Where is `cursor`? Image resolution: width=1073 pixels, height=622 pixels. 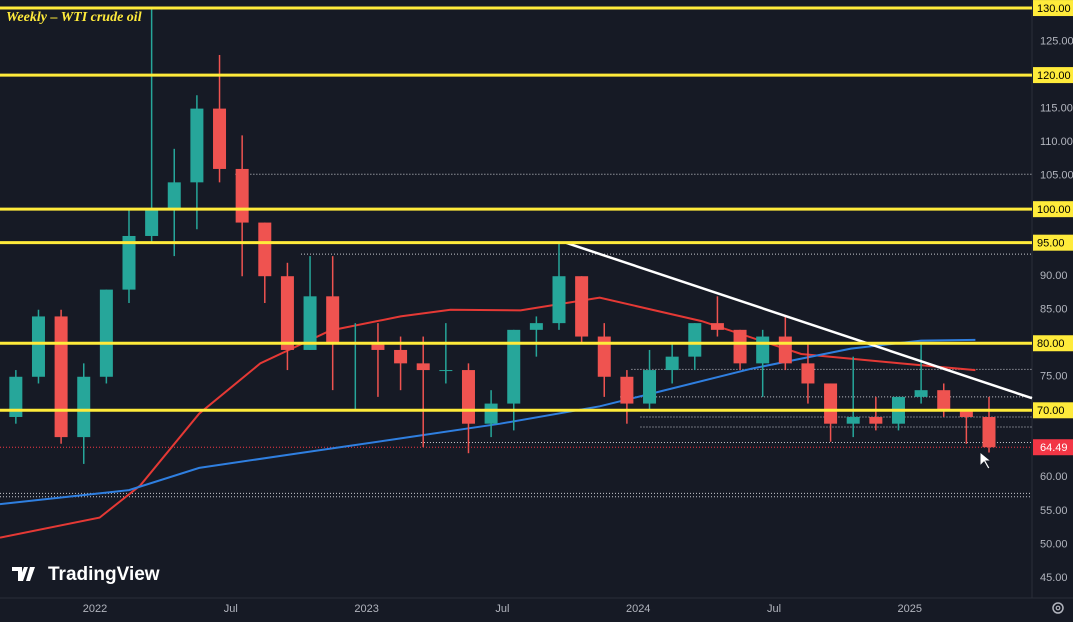 cursor is located at coordinates (986, 460).